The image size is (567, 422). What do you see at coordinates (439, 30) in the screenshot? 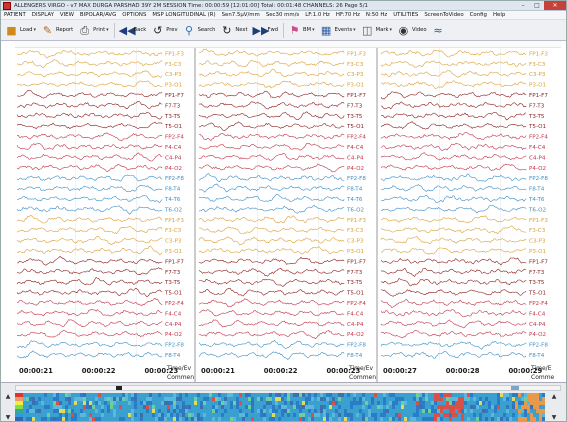
I see `waveform-button: ≈` at bounding box center [439, 30].